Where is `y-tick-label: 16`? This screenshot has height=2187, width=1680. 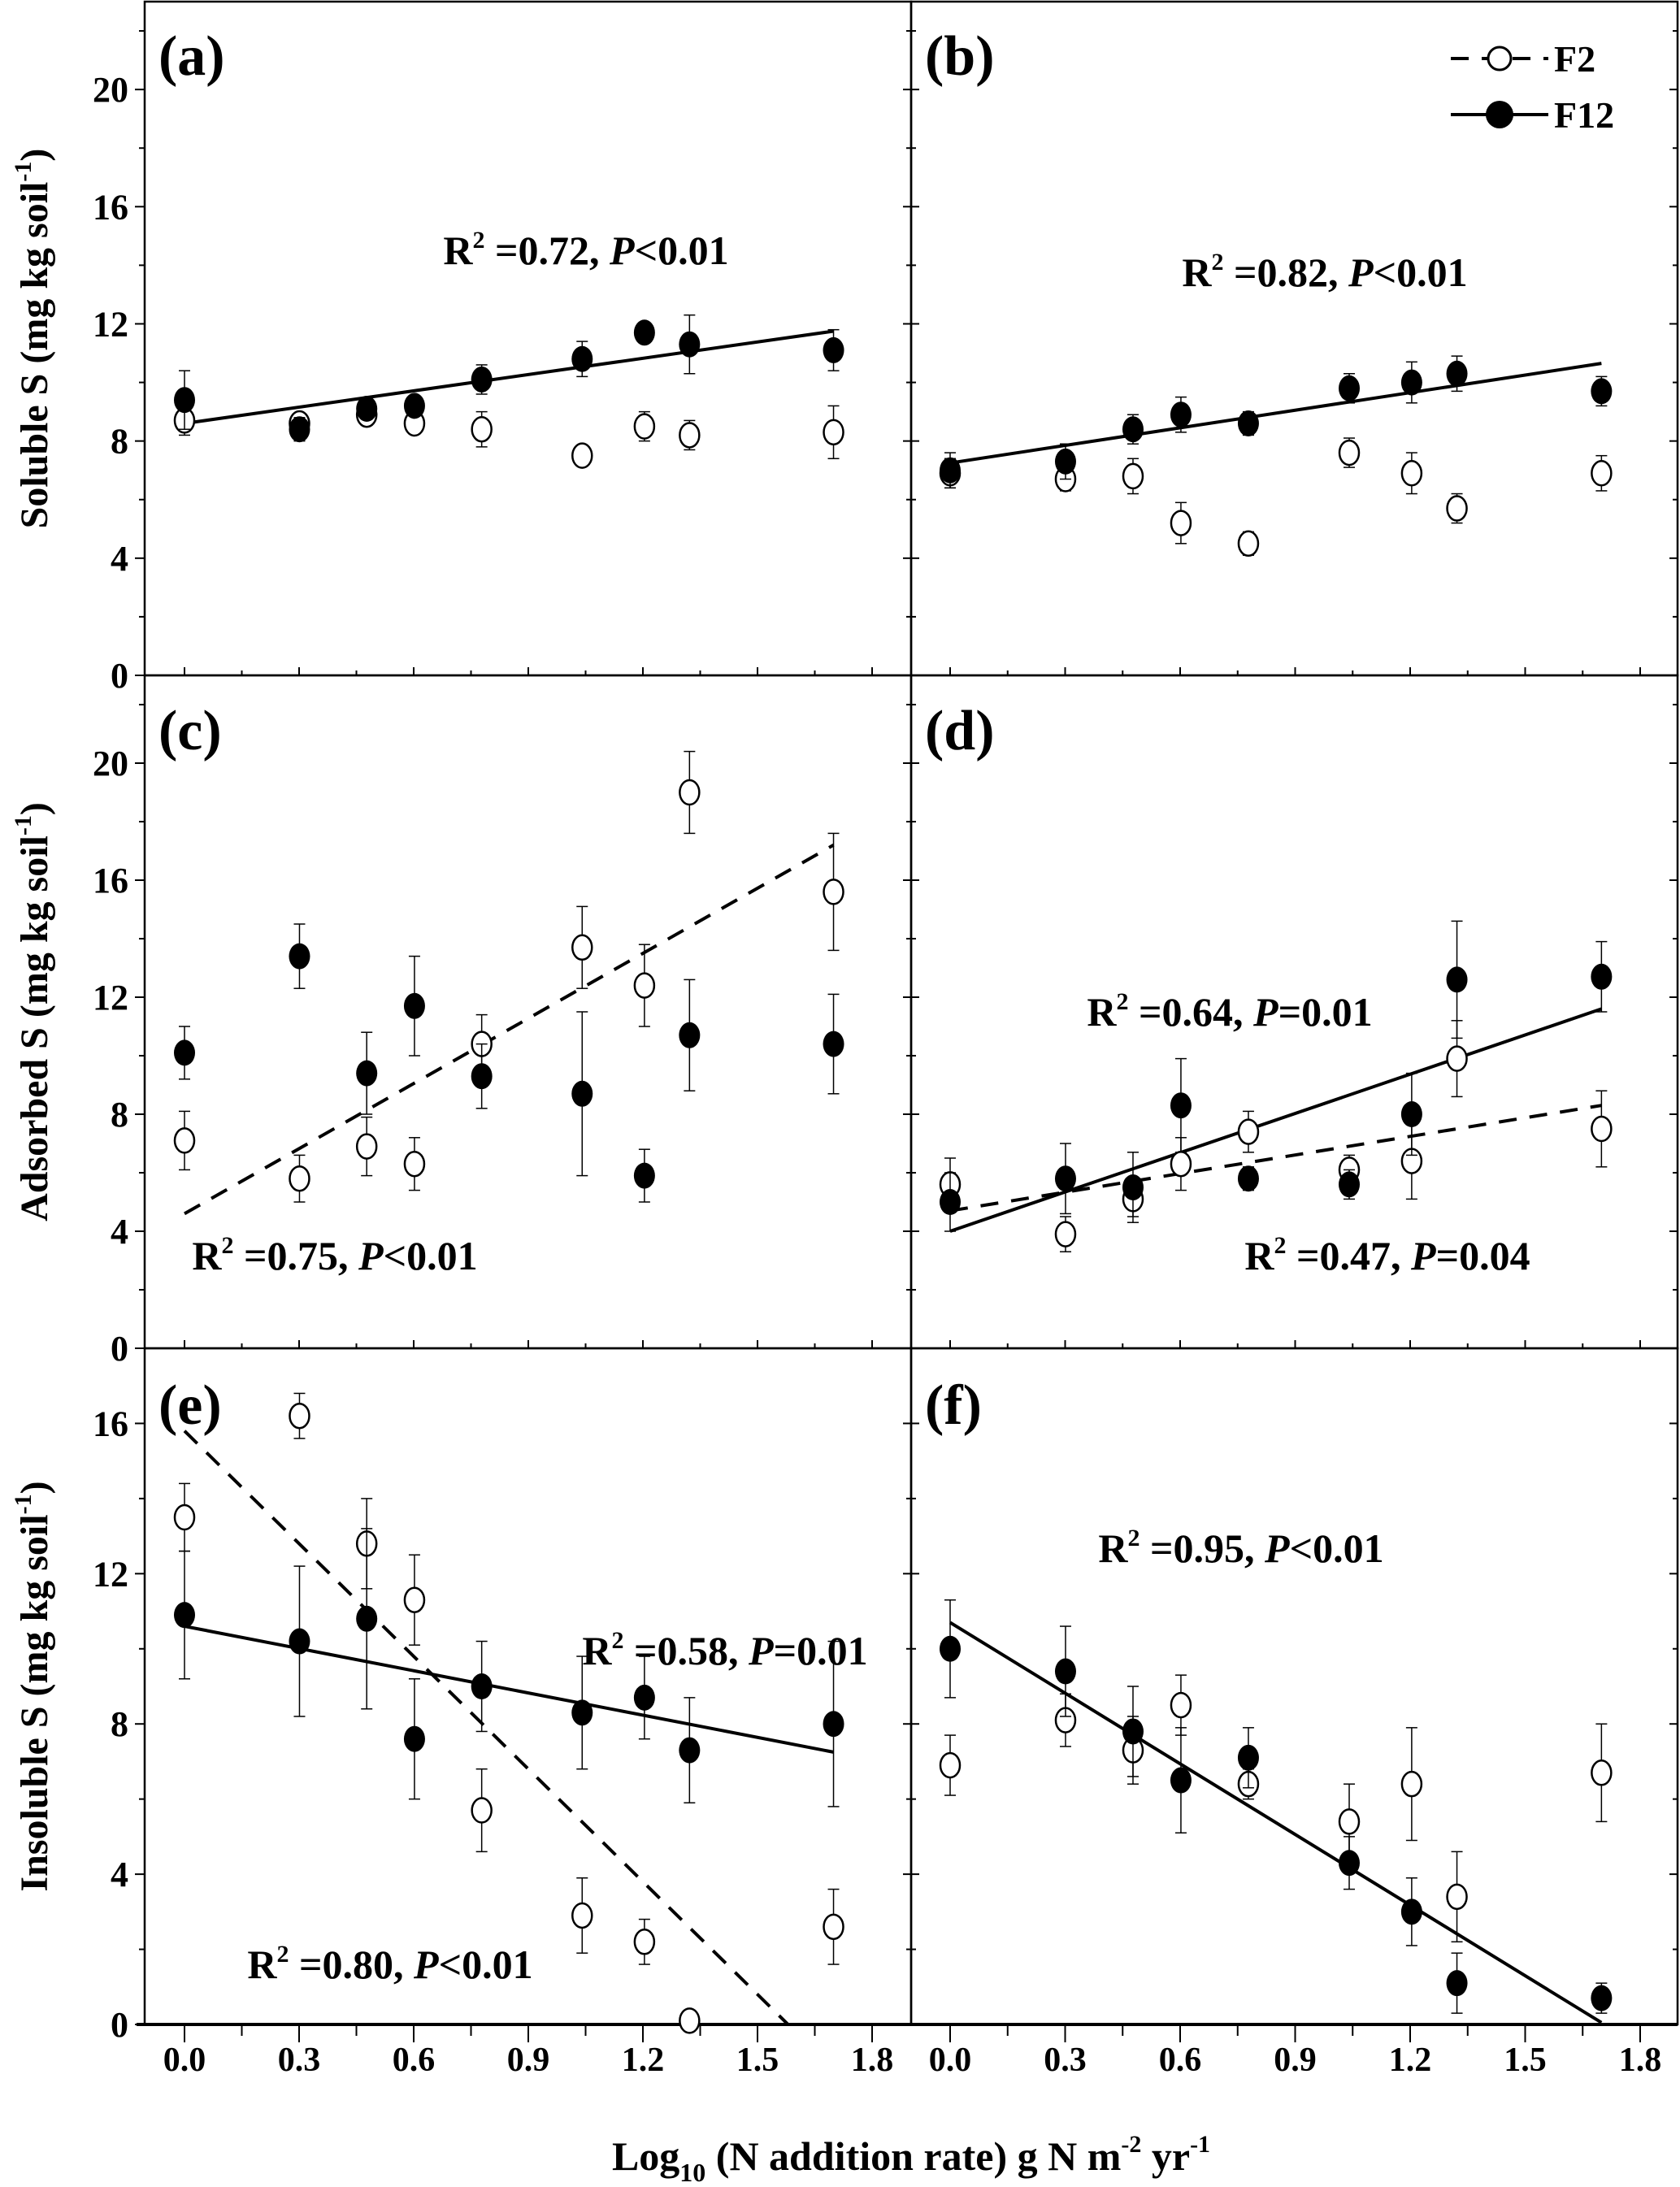 y-tick-label: 16 is located at coordinates (111, 880).